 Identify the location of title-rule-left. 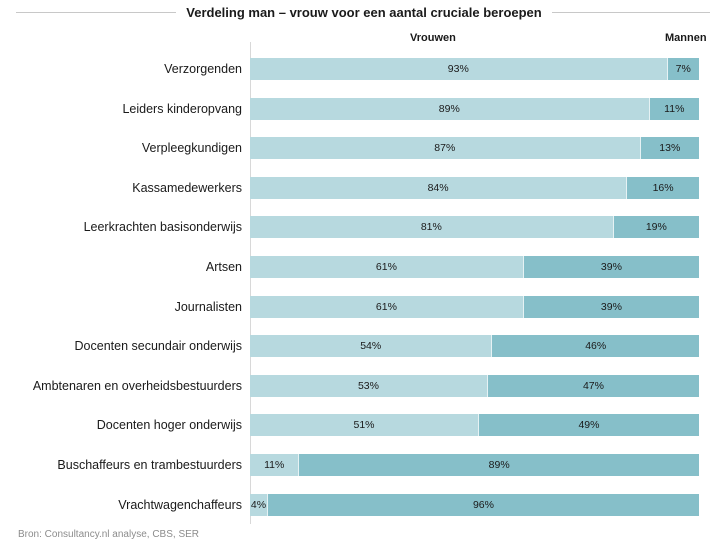
(101, 12).